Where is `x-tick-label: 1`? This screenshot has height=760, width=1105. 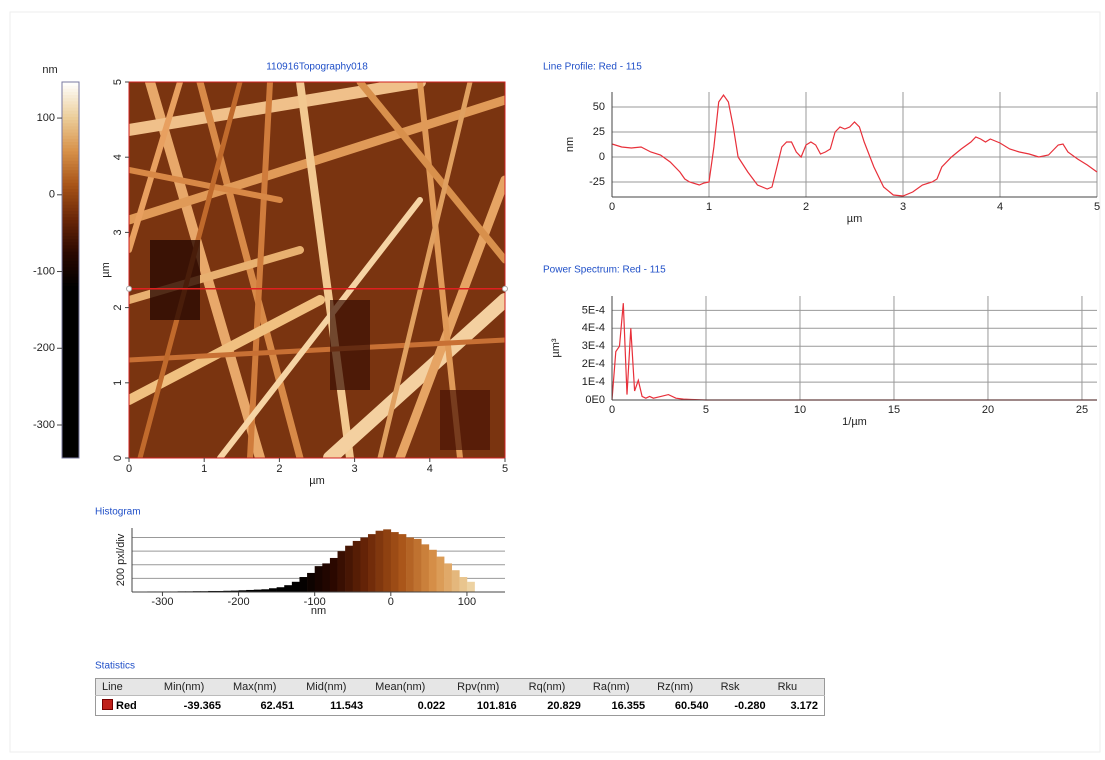
x-tick-label: 1 is located at coordinates (204, 469).